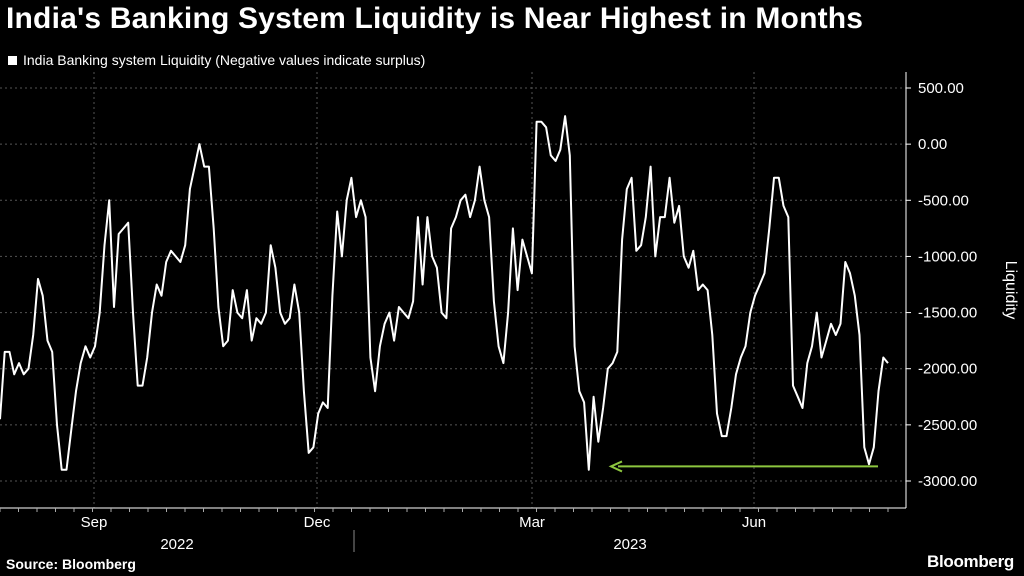 Image resolution: width=1024 pixels, height=576 pixels. Describe the element at coordinates (12, 60) in the screenshot. I see `legend-swatch` at that location.